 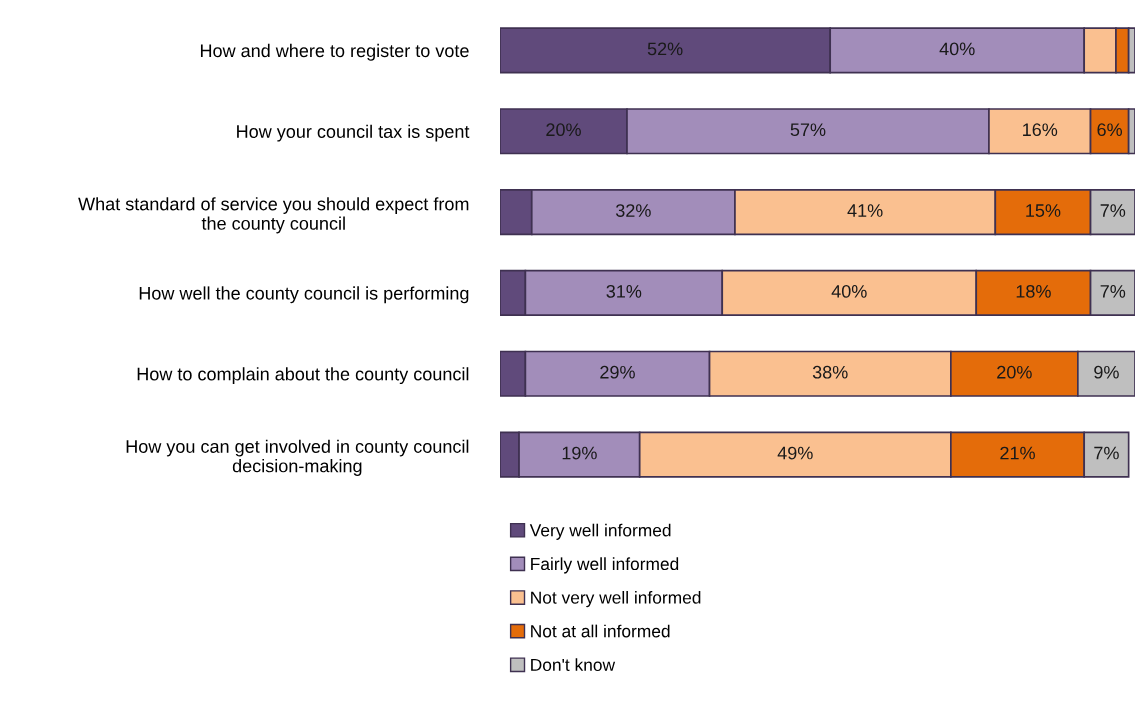 I want to click on legend-label: Don't know, so click(x=573, y=665).